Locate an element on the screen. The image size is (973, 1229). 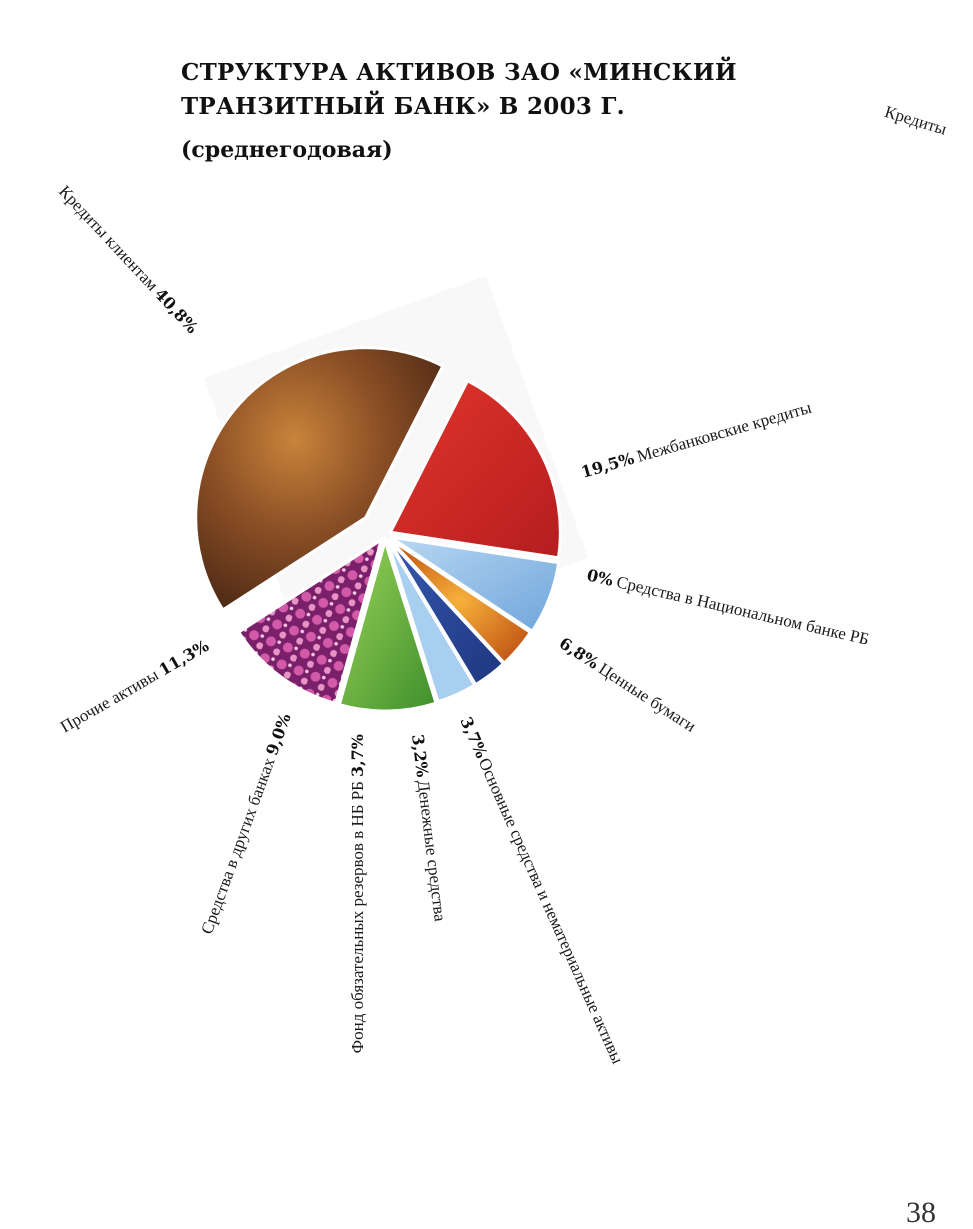
slice-label-reserve-fund: Фонд обязательных резервов в НБ РБ 3,7% is located at coordinates (357, 893).